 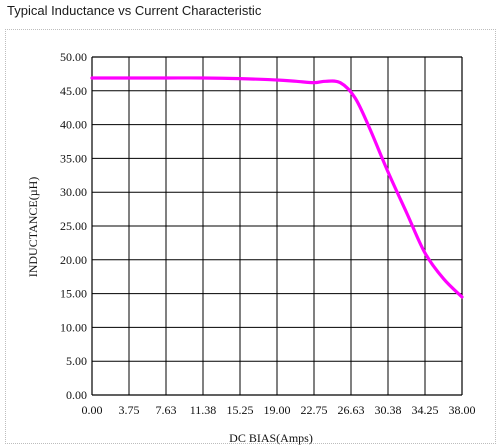 I want to click on y-tick-label: 45.00, so click(x=73, y=91).